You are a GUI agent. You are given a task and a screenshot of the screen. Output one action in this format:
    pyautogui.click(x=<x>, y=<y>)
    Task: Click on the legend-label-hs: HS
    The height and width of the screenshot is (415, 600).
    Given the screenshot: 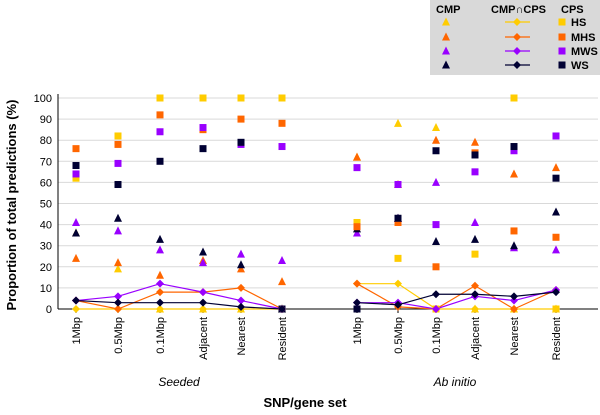 What is the action you would take?
    pyautogui.click(x=578, y=23)
    